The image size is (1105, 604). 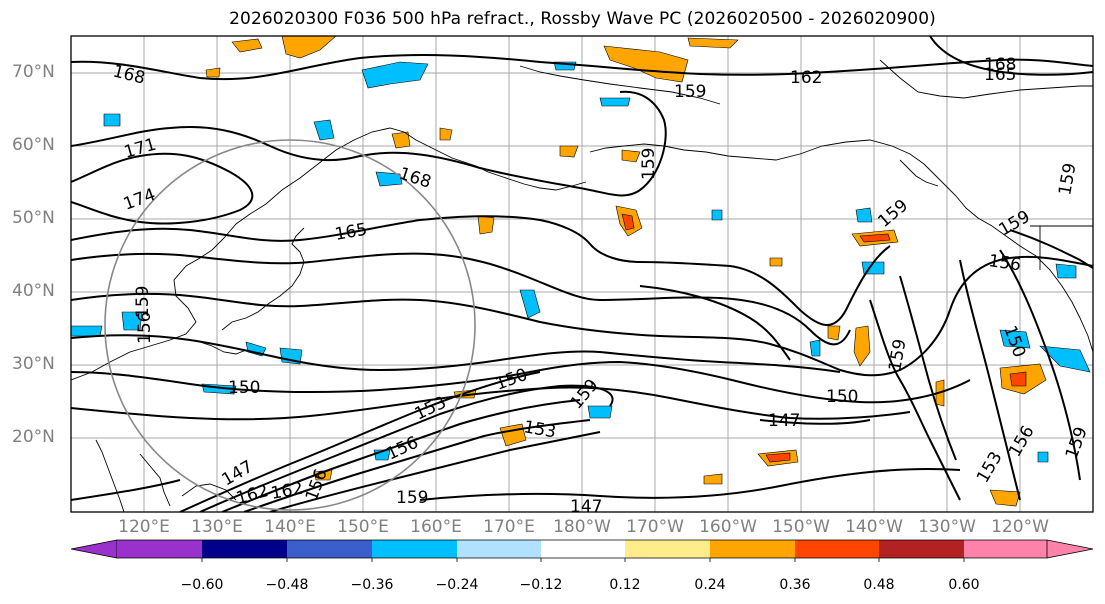 What do you see at coordinates (964, 585) in the screenshot?
I see `colorbar-tick-label: 0.60` at bounding box center [964, 585].